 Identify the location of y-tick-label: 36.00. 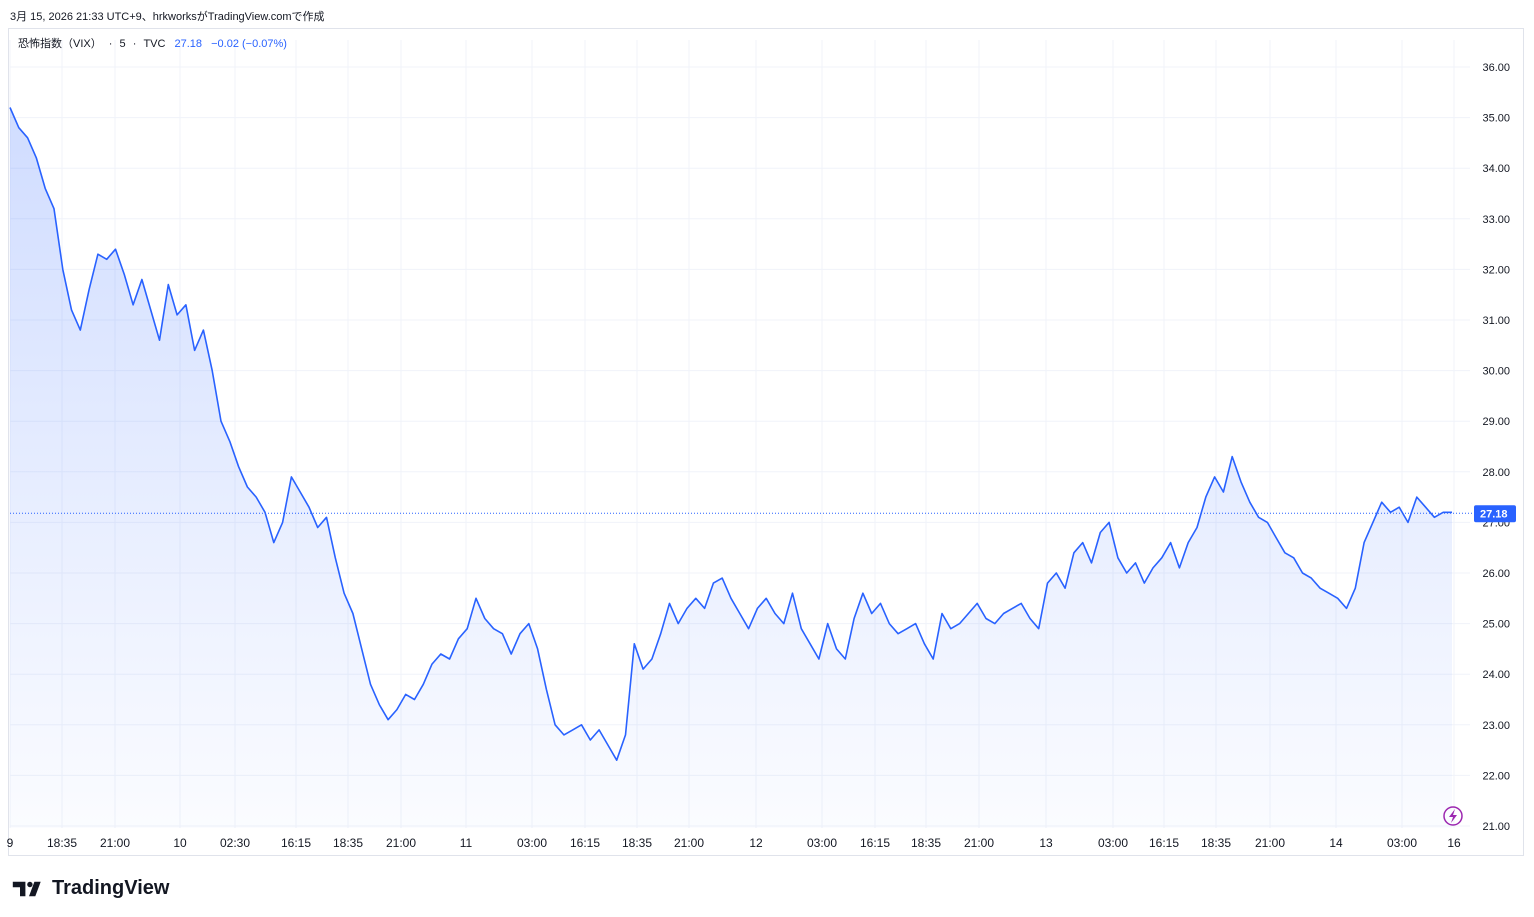
(1496, 68).